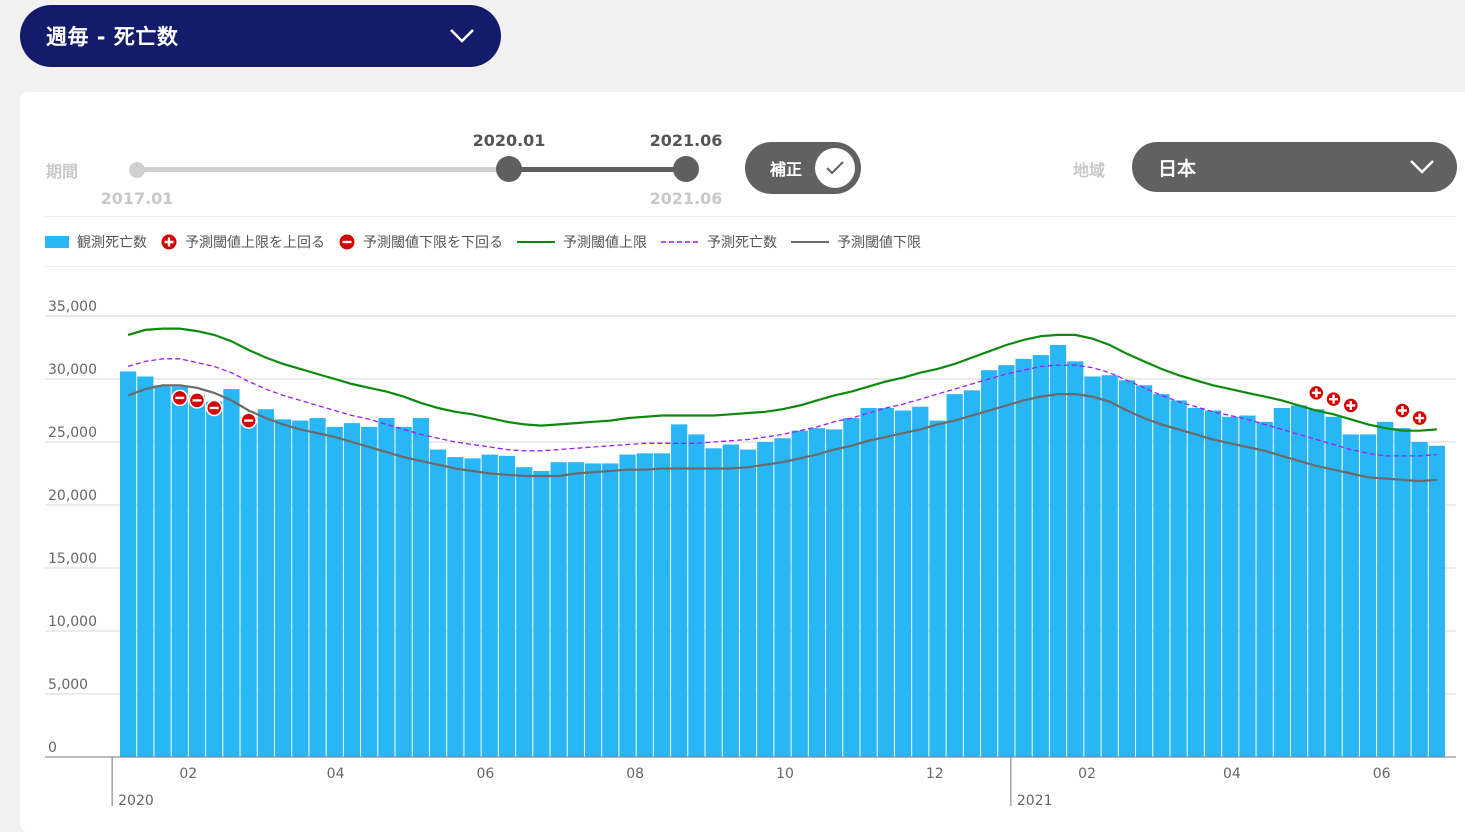 The width and height of the screenshot is (1465, 832). I want to click on slider-end-value: 2021.06, so click(686, 140).